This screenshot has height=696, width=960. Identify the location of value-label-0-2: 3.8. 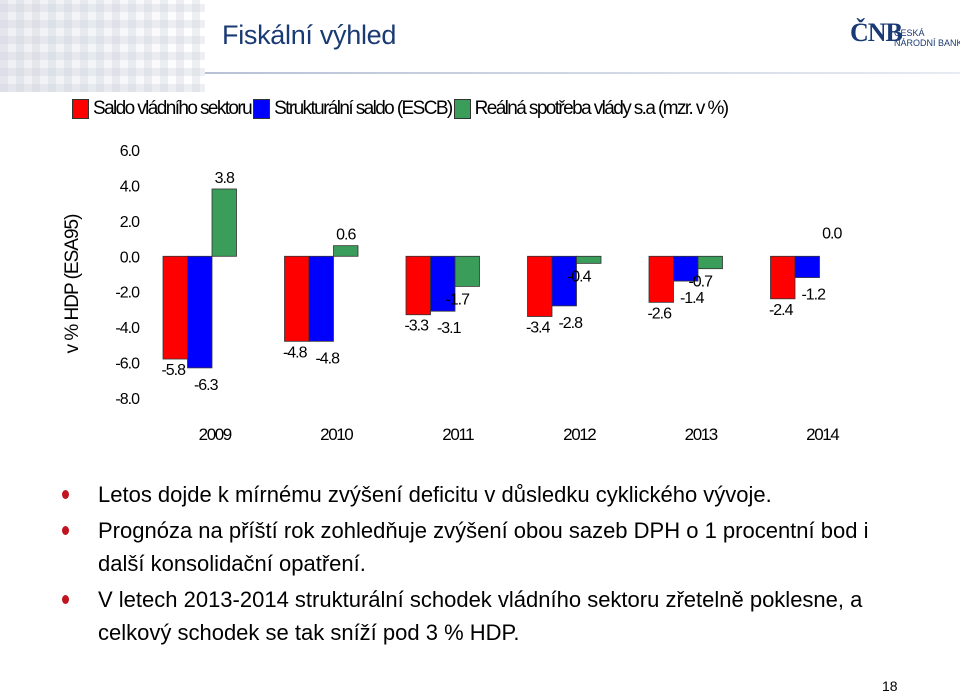
(225, 178).